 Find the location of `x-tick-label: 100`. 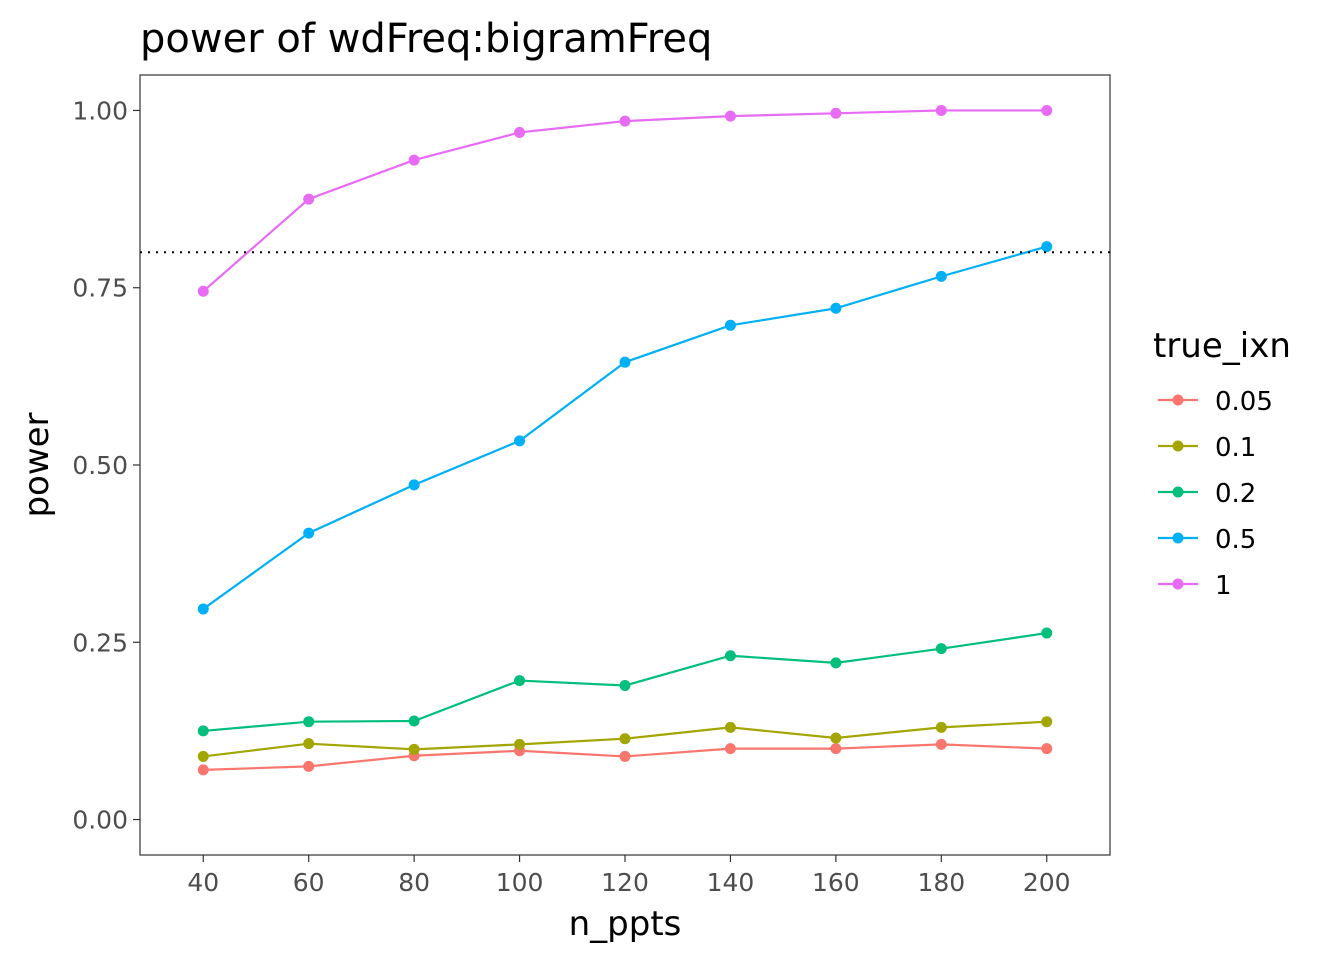

x-tick-label: 100 is located at coordinates (520, 882).